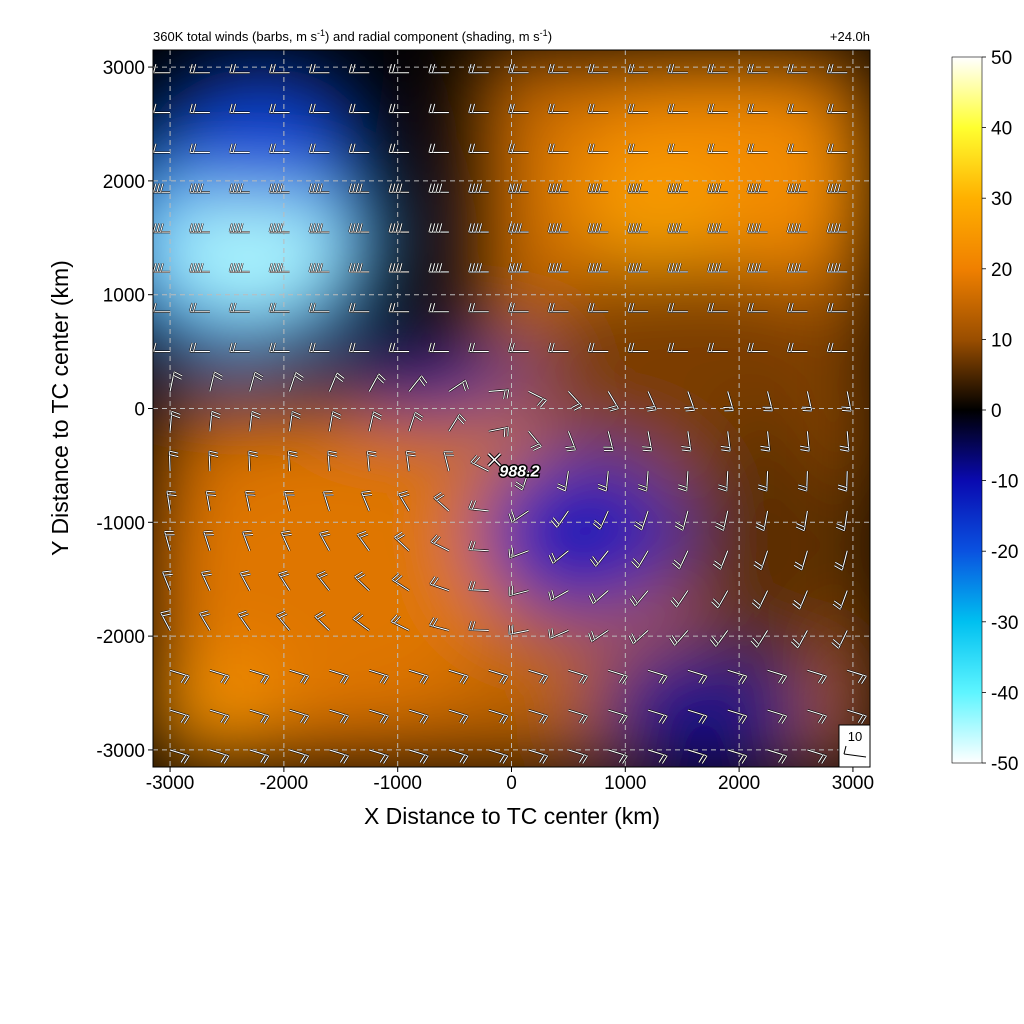 This screenshot has width=1024, height=1024. What do you see at coordinates (1004, 693) in the screenshot?
I see `colorbar-tick-label: -40` at bounding box center [1004, 693].